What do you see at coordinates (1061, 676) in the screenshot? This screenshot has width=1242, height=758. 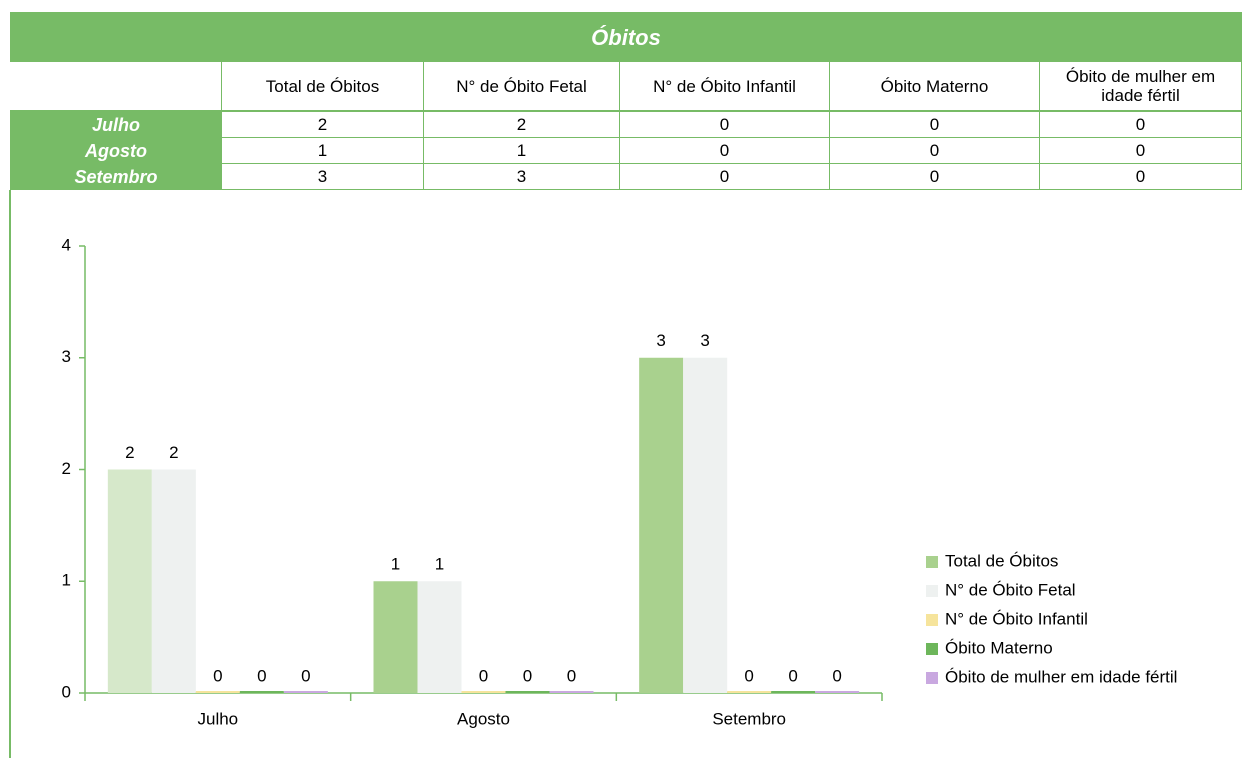 I see `legend-label: Óbito de mulher em idade fértil` at bounding box center [1061, 676].